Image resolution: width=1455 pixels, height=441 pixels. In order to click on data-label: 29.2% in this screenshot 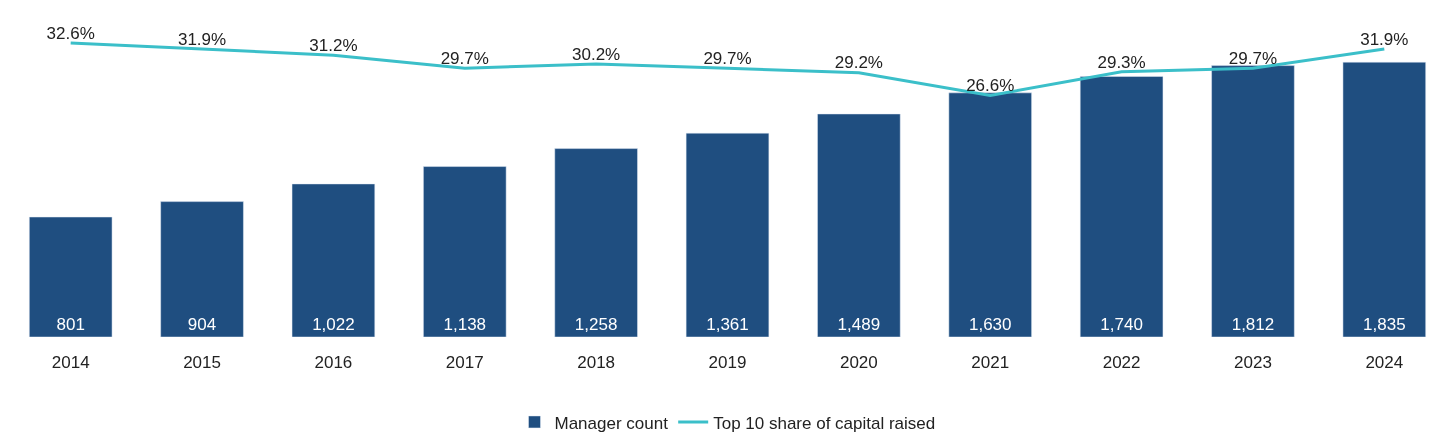, I will do `click(858, 63)`.